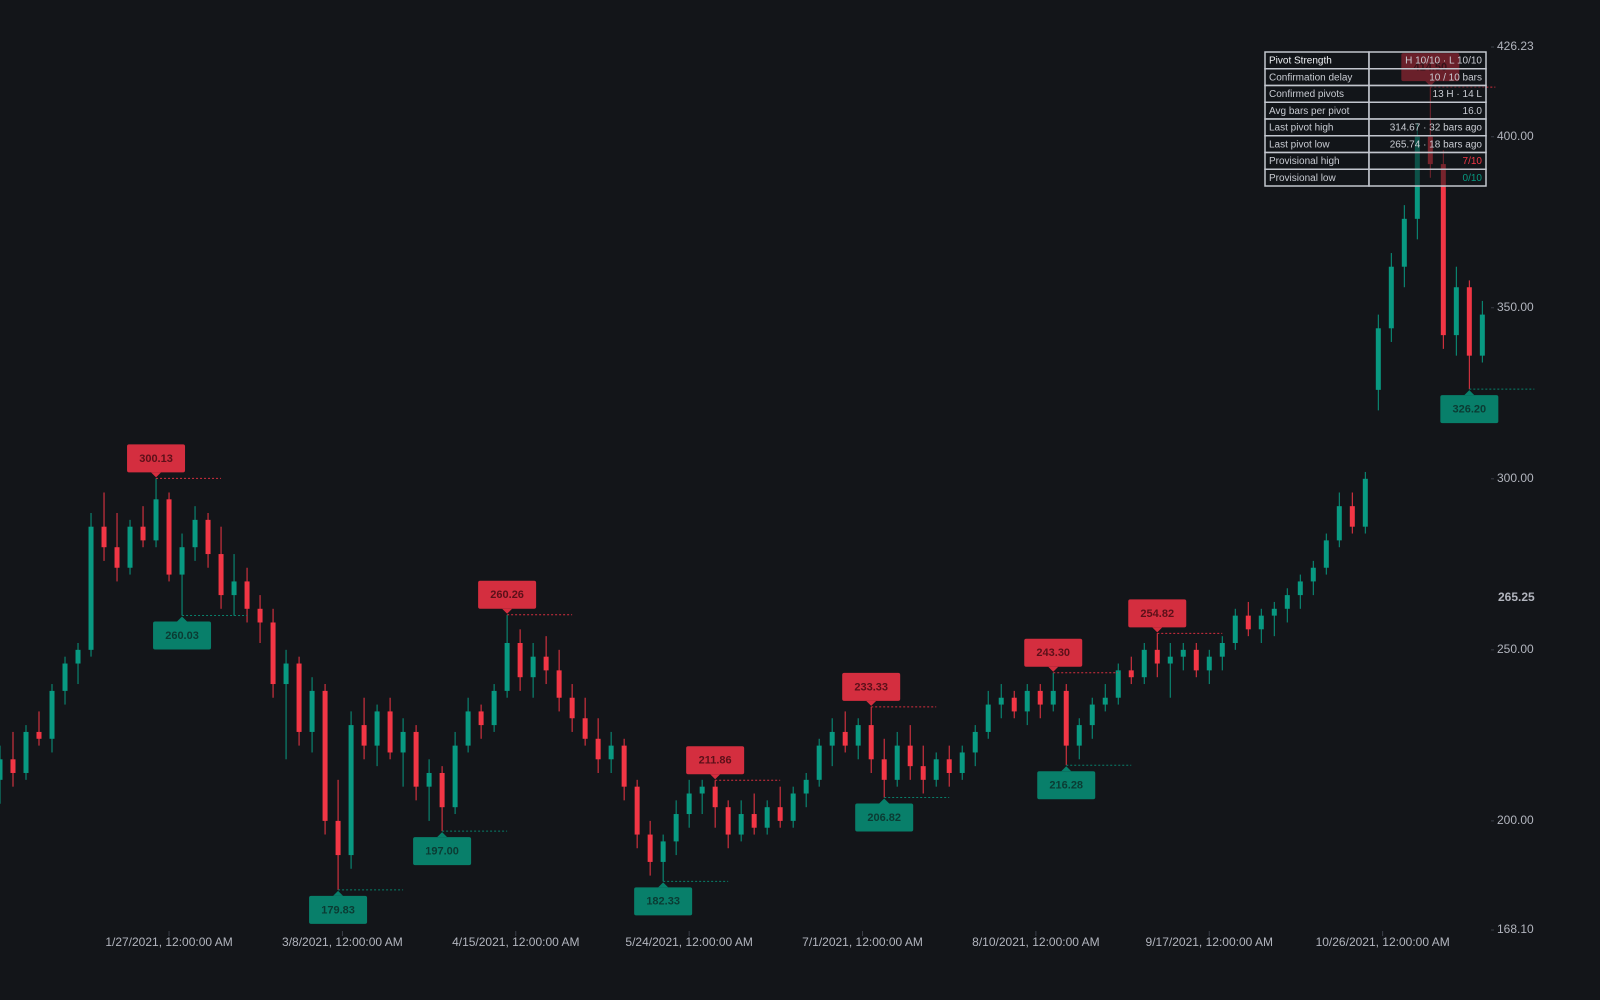 The image size is (1600, 1000). I want to click on x-tick-label: 5/24/2021, 12:00:00 AM, so click(688, 942).